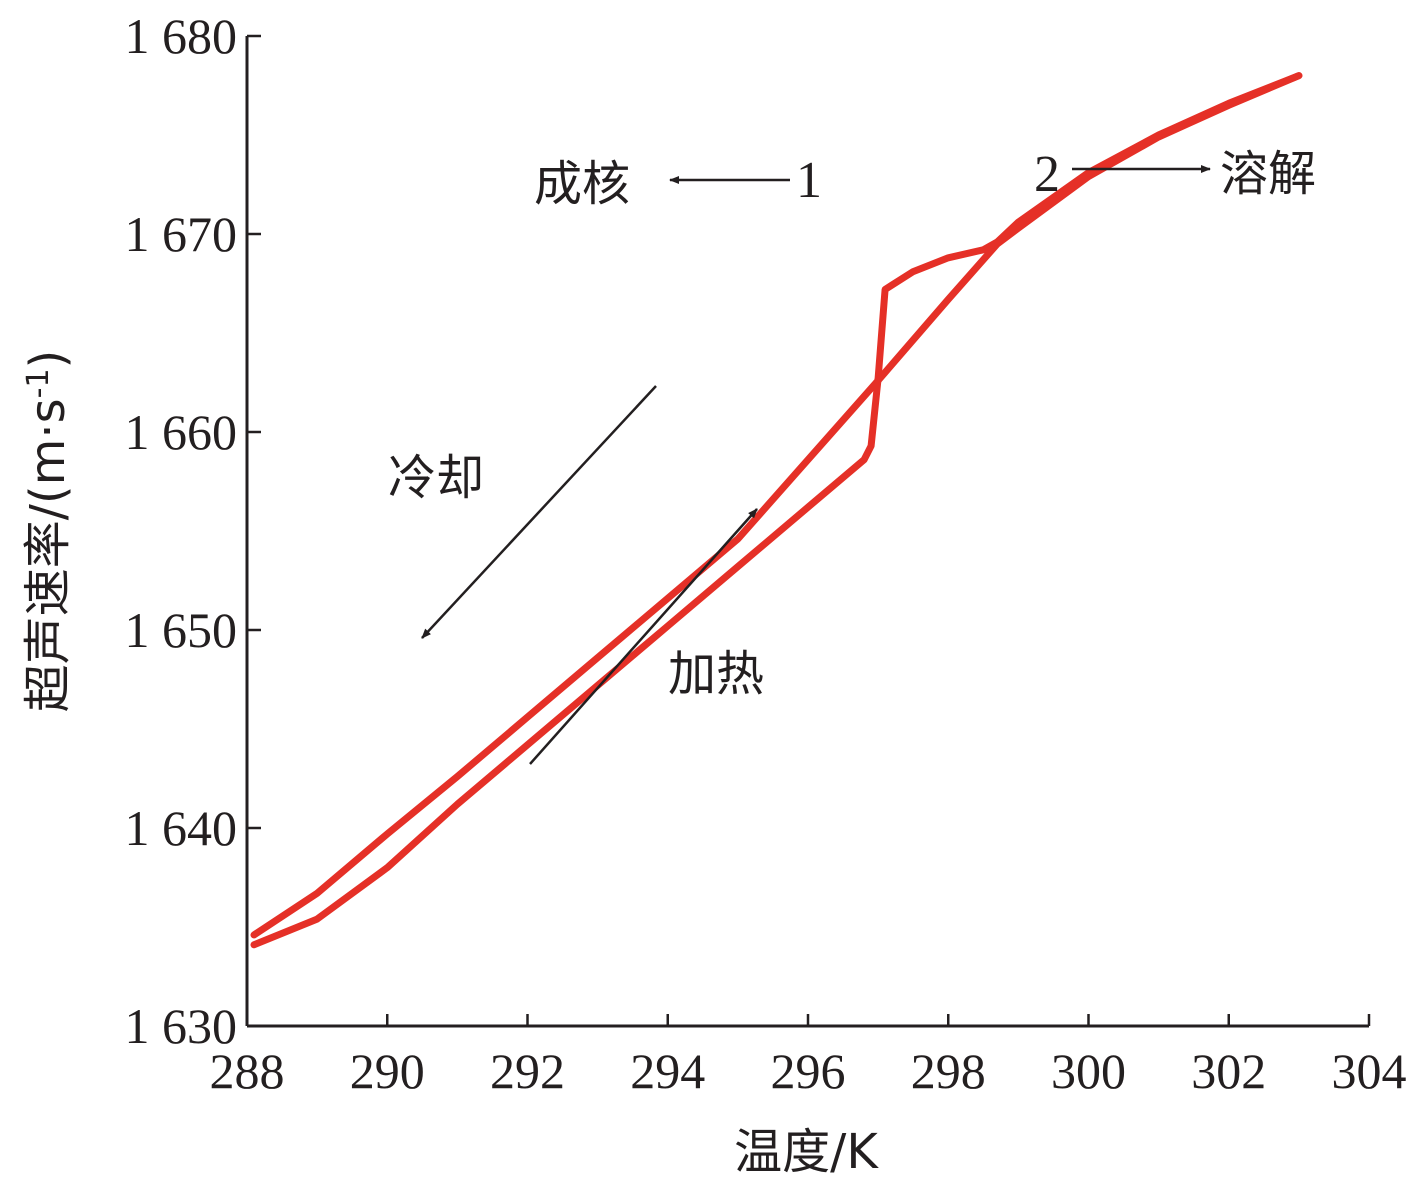 Image resolution: width=1417 pixels, height=1181 pixels. I want to click on x-tick-label: 298, so click(948, 1071).